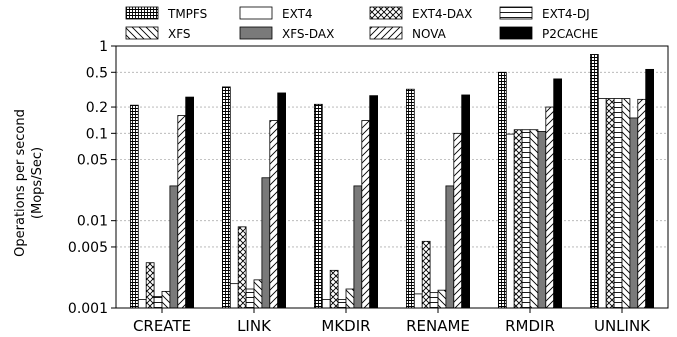  I want to click on legend-label-xfs: XFS, so click(179, 34).